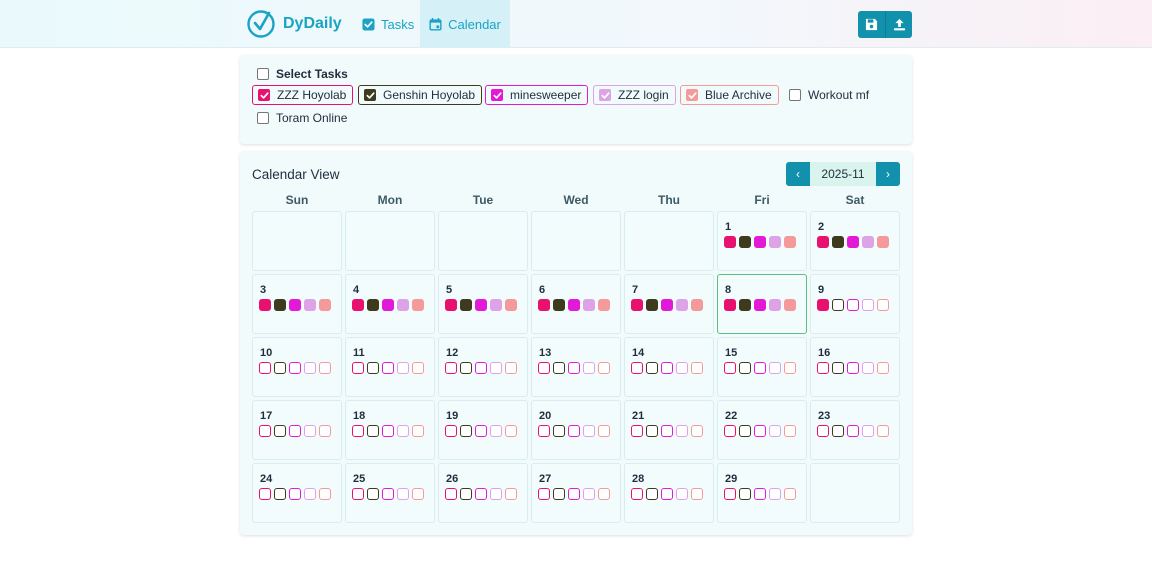  What do you see at coordinates (576, 304) in the screenshot?
I see `calendar-day-cell: 6` at bounding box center [576, 304].